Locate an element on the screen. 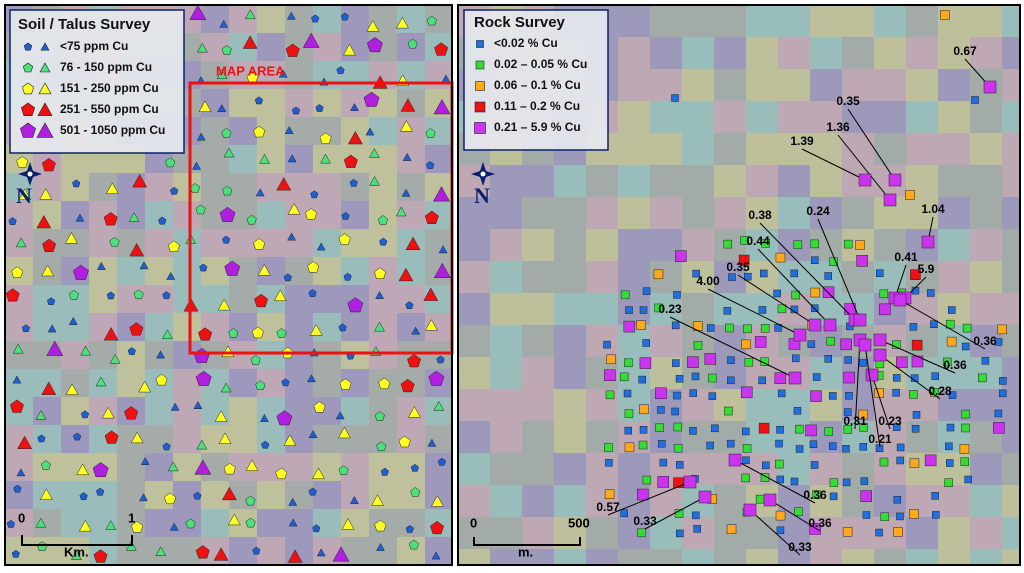  callout-label: 0.67 is located at coordinates (965, 51).